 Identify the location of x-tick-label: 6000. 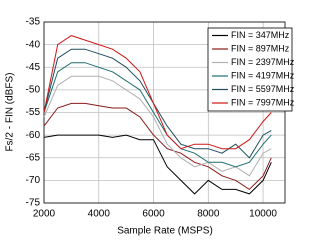
(153, 214).